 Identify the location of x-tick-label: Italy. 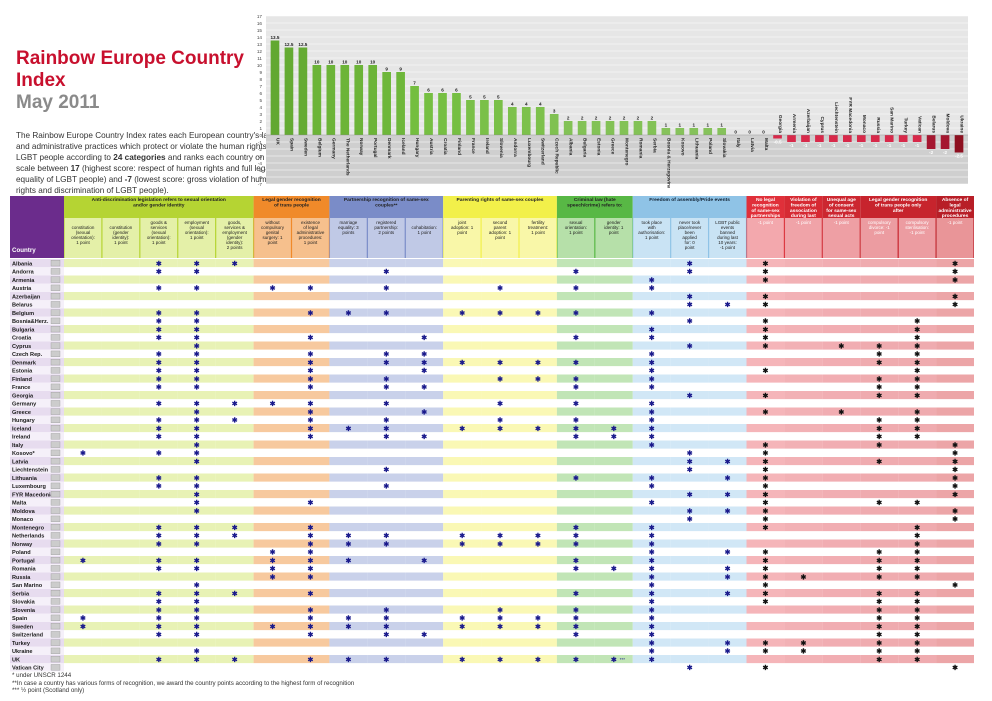
(738, 143).